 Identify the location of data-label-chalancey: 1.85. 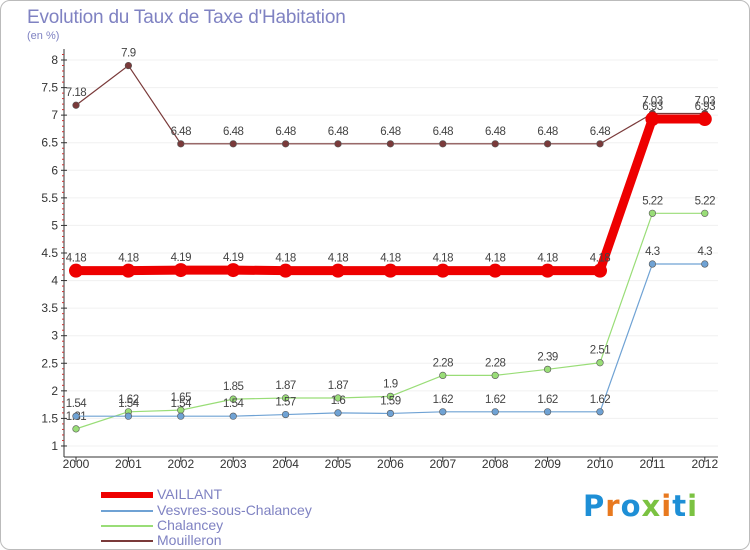
(233, 387).